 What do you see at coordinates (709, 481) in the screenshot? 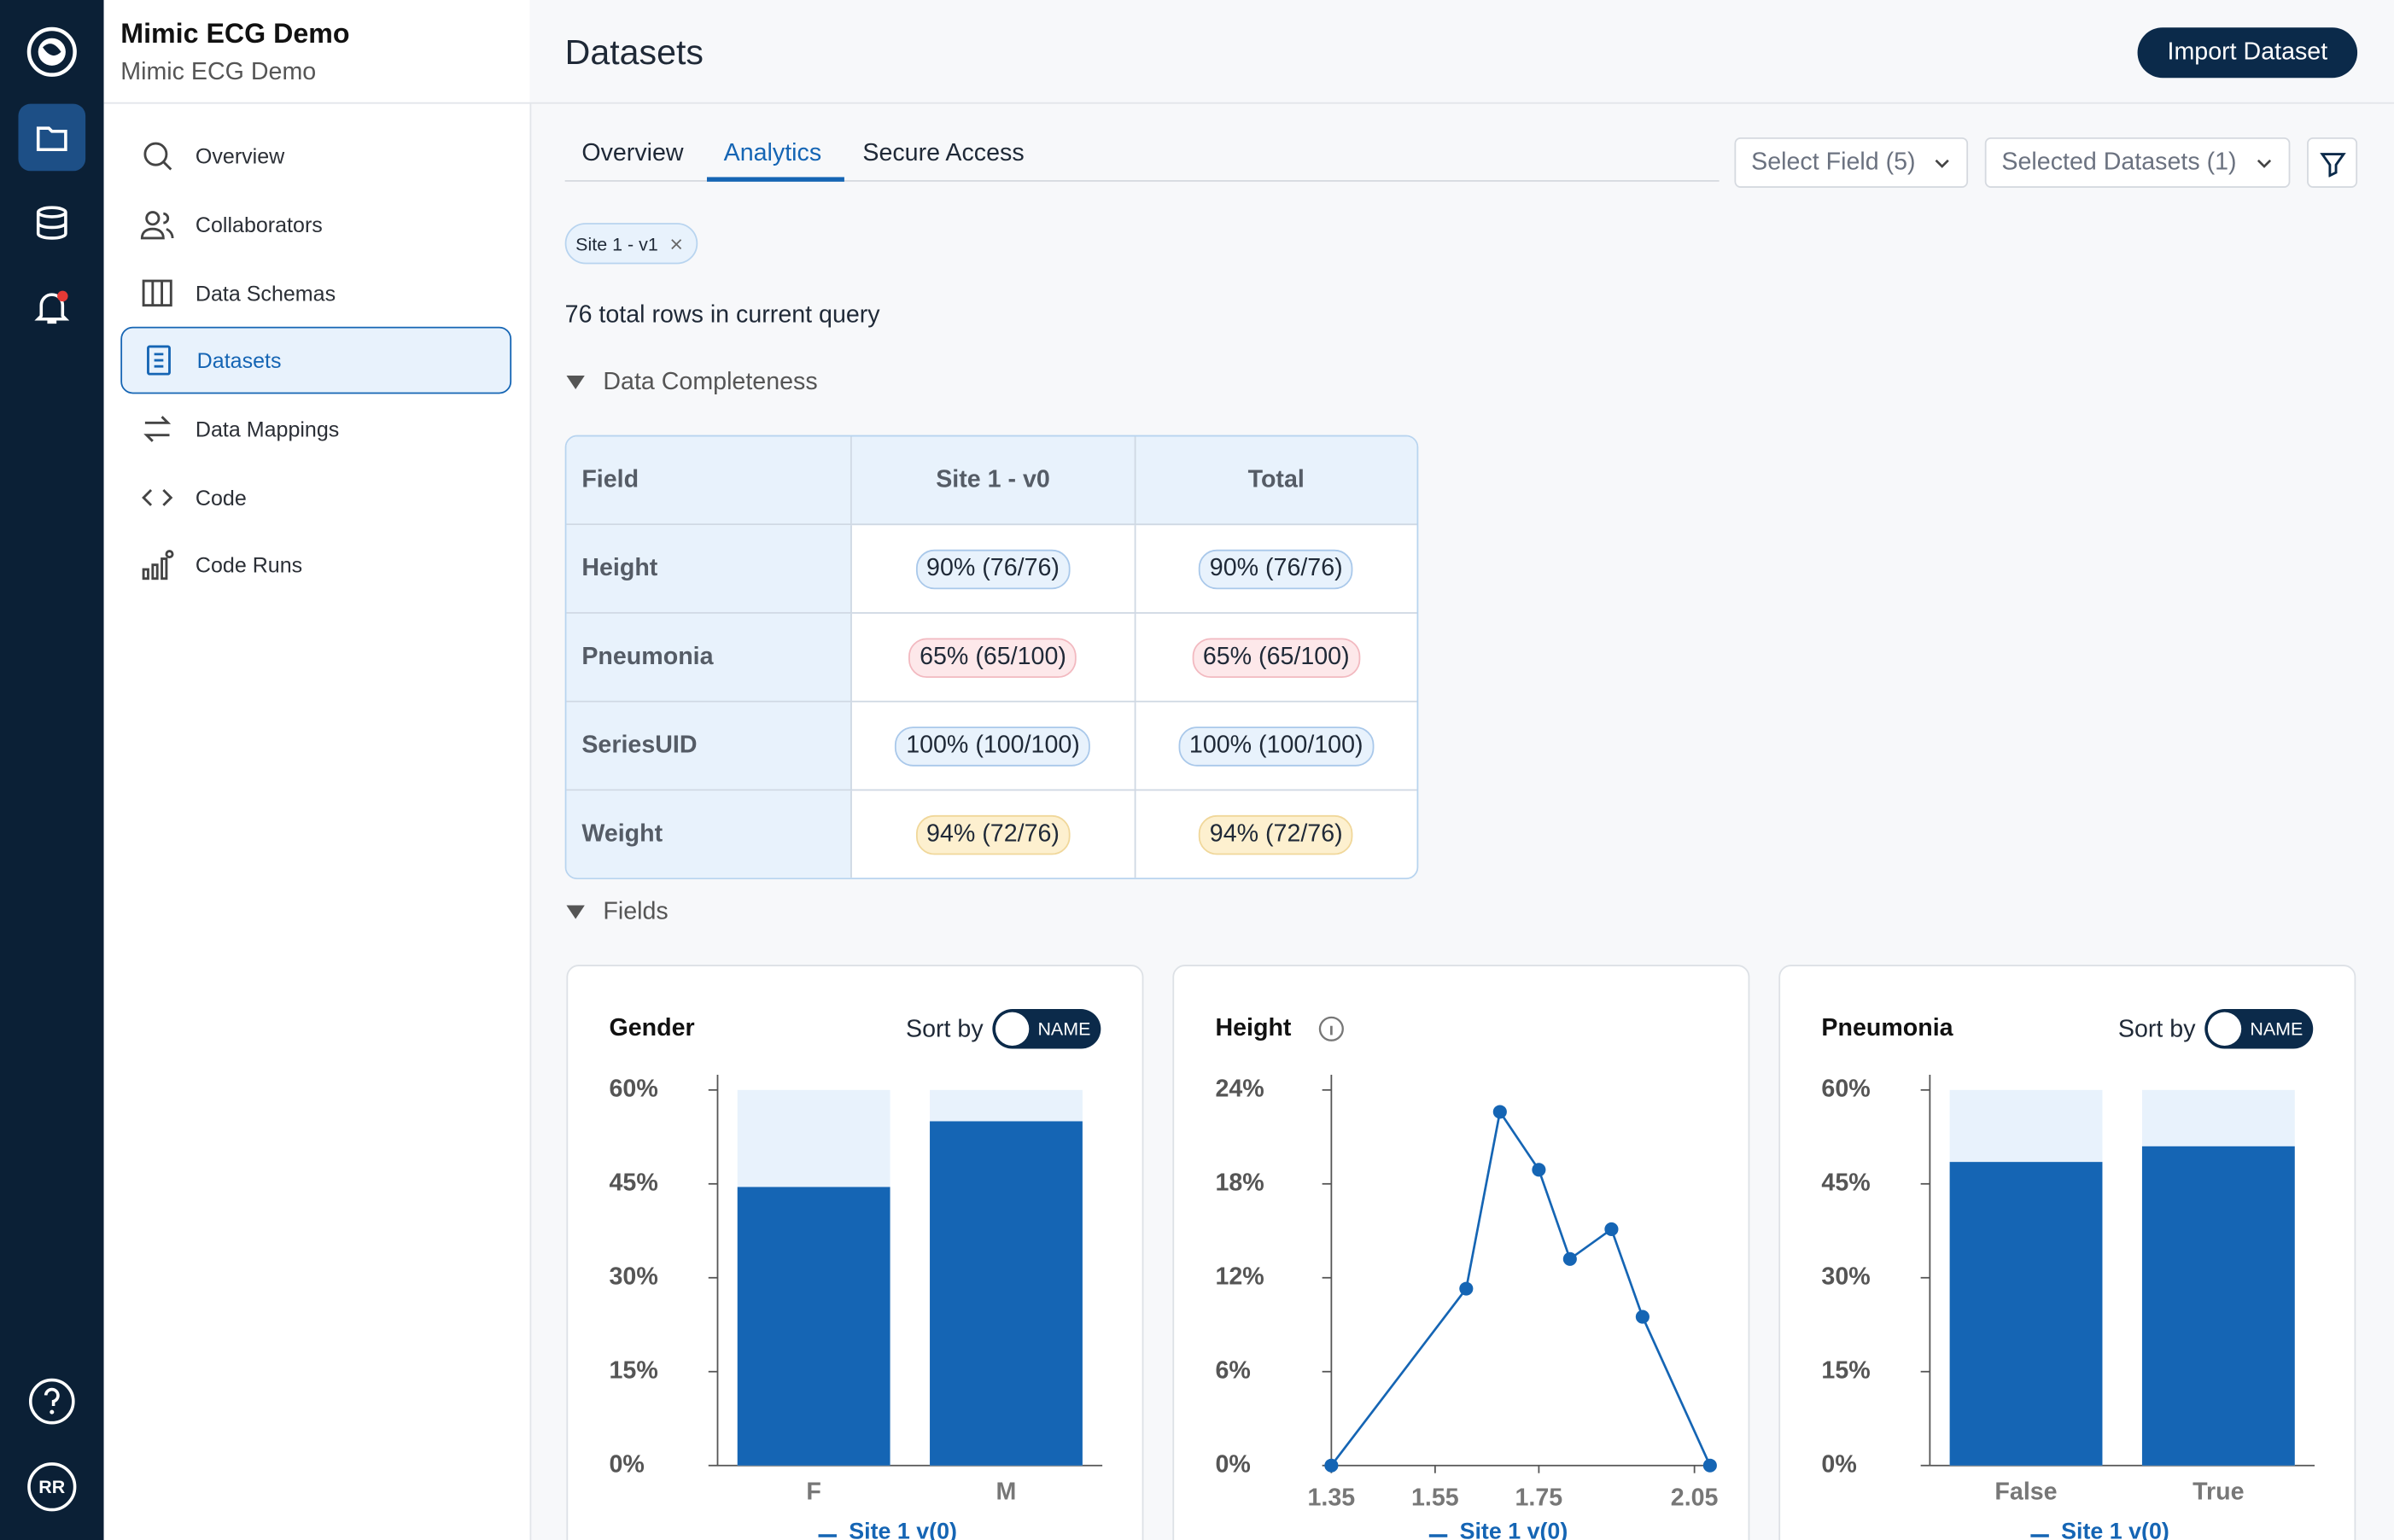
I see `header-cell: Field` at bounding box center [709, 481].